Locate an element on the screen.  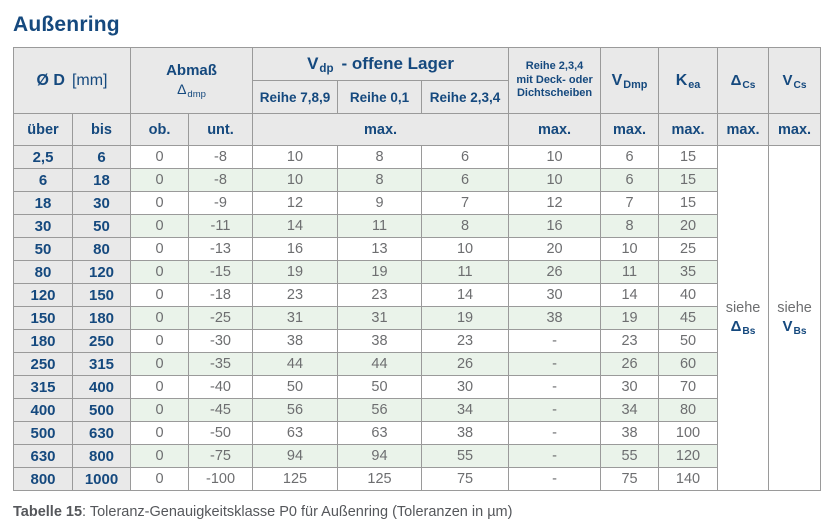
col-header-max-vdp: max. is located at coordinates (380, 129).